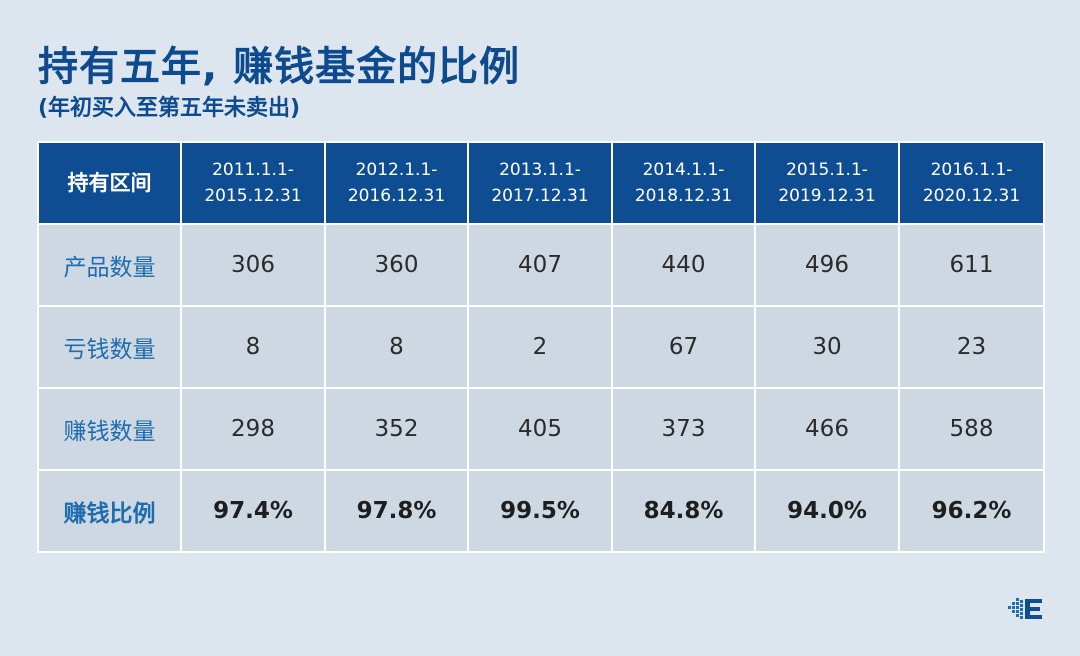 The width and height of the screenshot is (1080, 656). Describe the element at coordinates (253, 196) in the screenshot. I see `period-end: 2015.12.31` at that location.